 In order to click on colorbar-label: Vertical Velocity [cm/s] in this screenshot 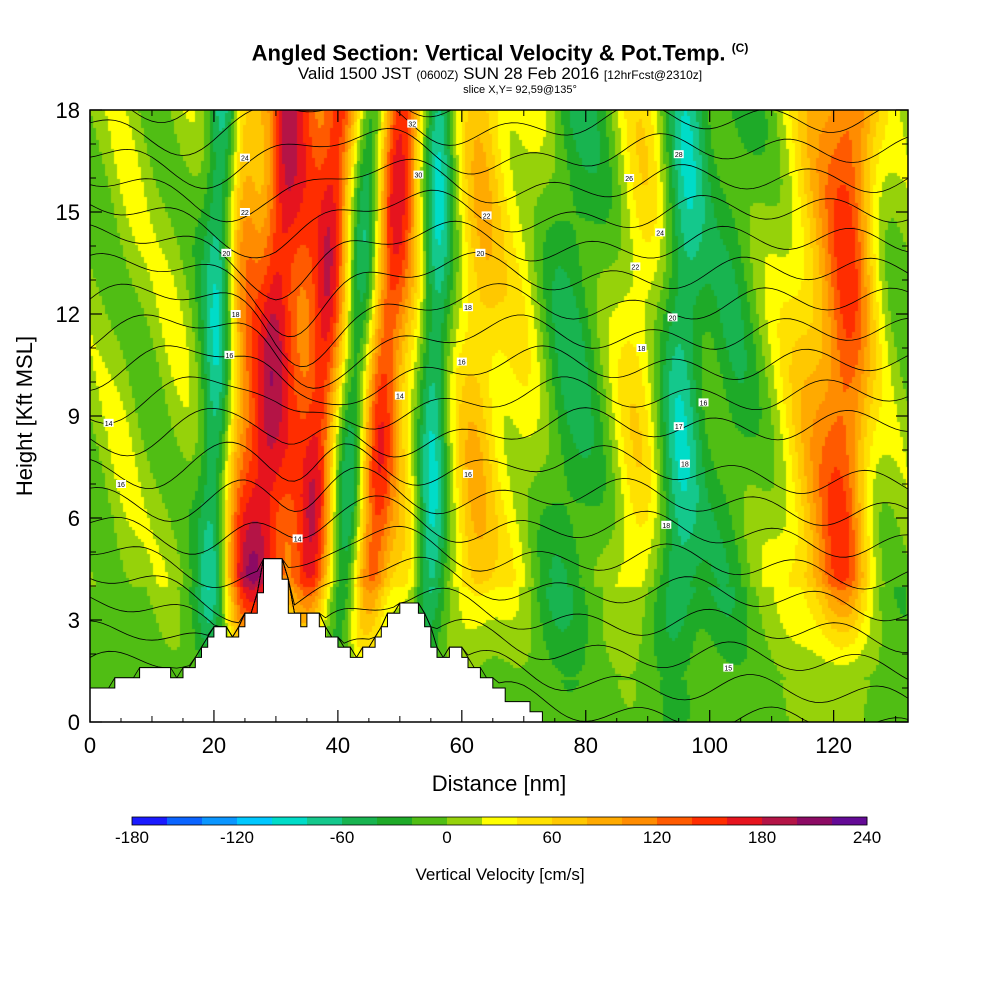, I will do `click(499, 874)`.